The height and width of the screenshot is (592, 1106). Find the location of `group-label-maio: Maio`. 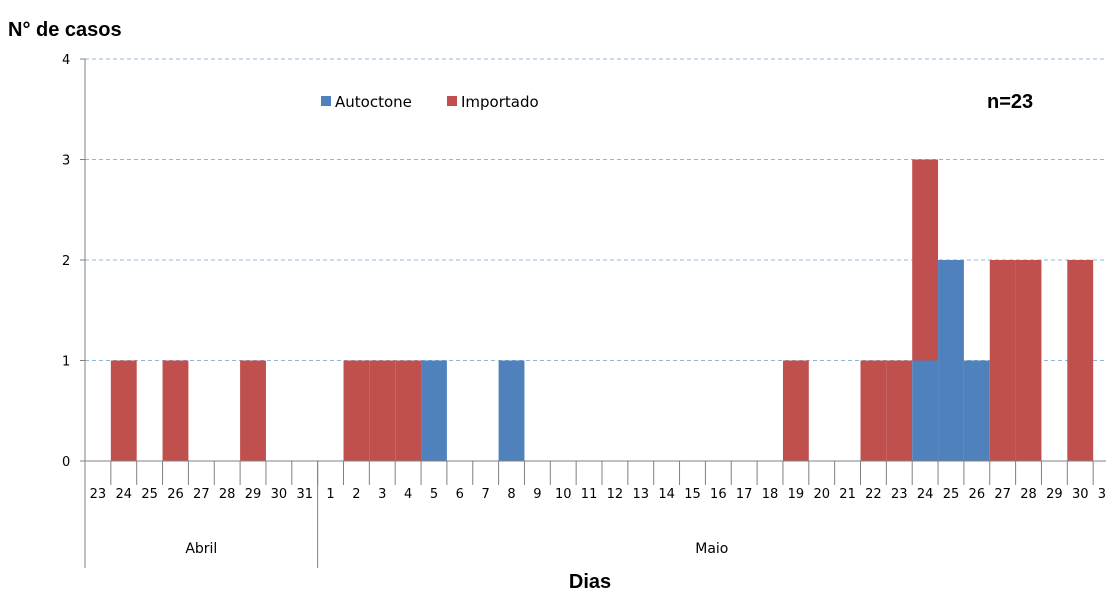

group-label-maio: Maio is located at coordinates (711, 549).